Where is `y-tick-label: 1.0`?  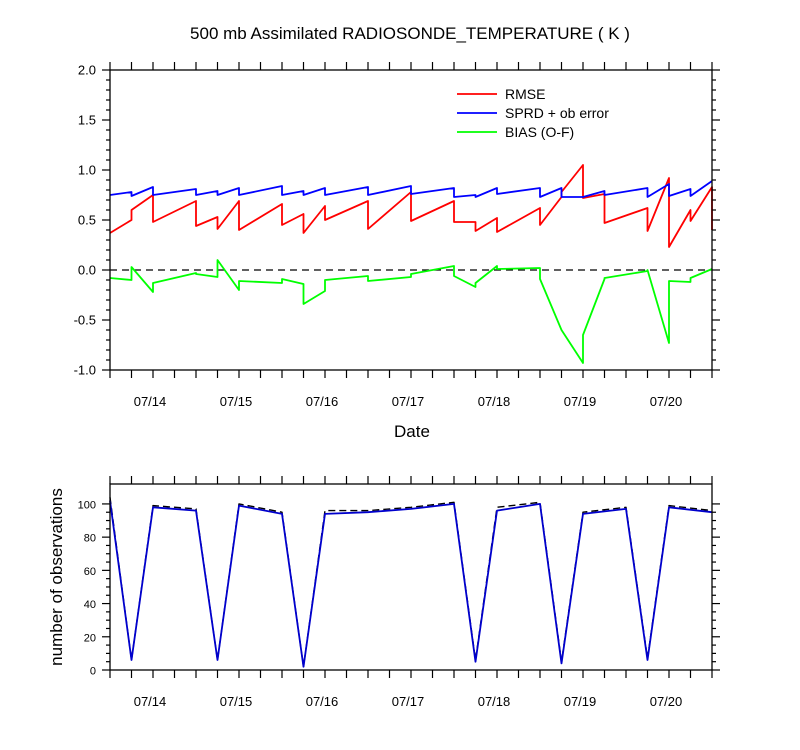
y-tick-label: 1.0 is located at coordinates (87, 170).